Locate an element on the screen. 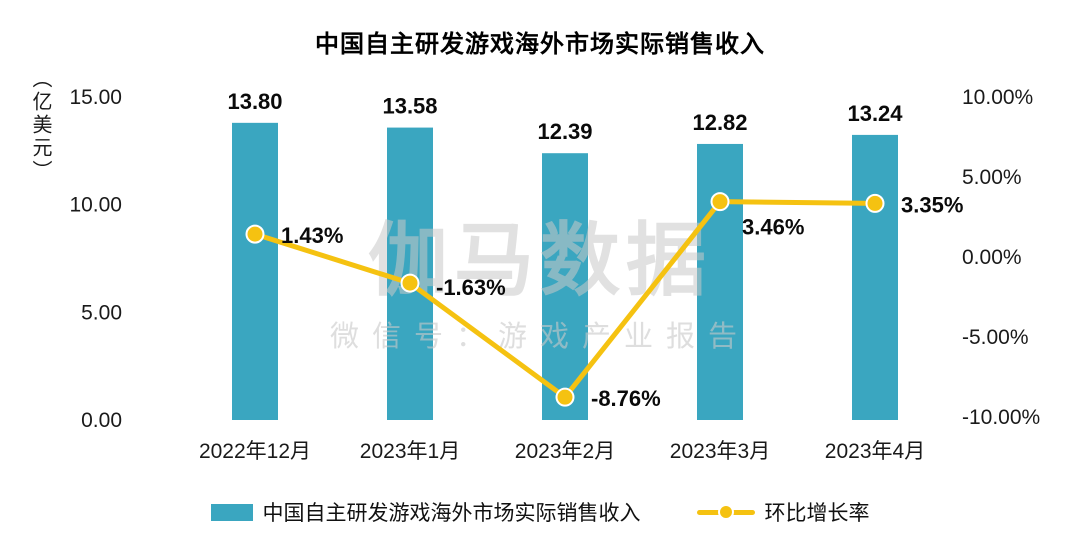  bar-value-label: 13.58 is located at coordinates (409, 106).